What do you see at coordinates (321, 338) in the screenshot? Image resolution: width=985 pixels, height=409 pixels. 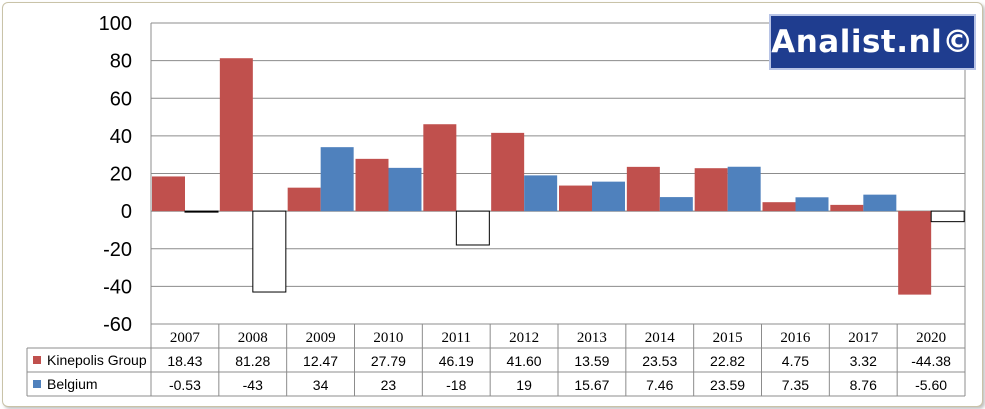 I see `x-tick-label: 2009` at bounding box center [321, 338].